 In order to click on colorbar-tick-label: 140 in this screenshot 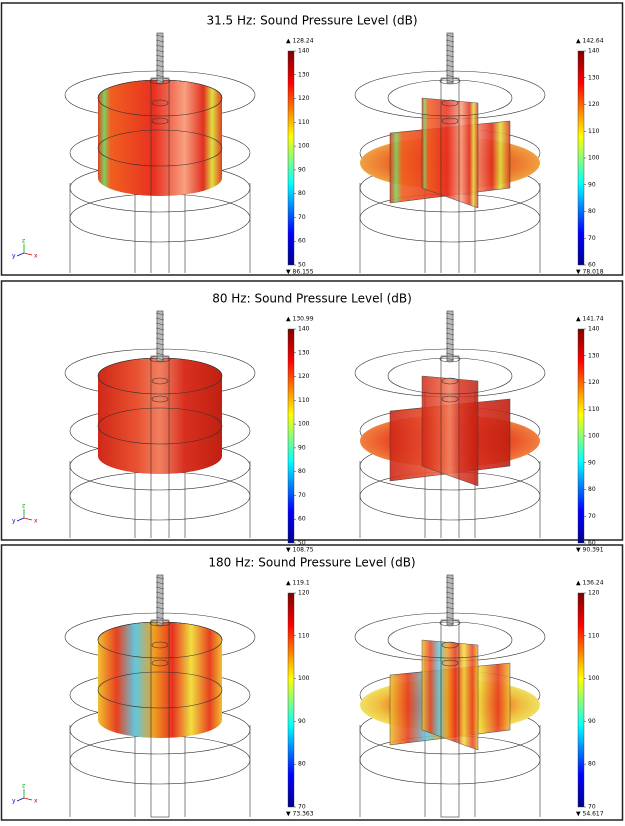, I will do `click(594, 51)`.